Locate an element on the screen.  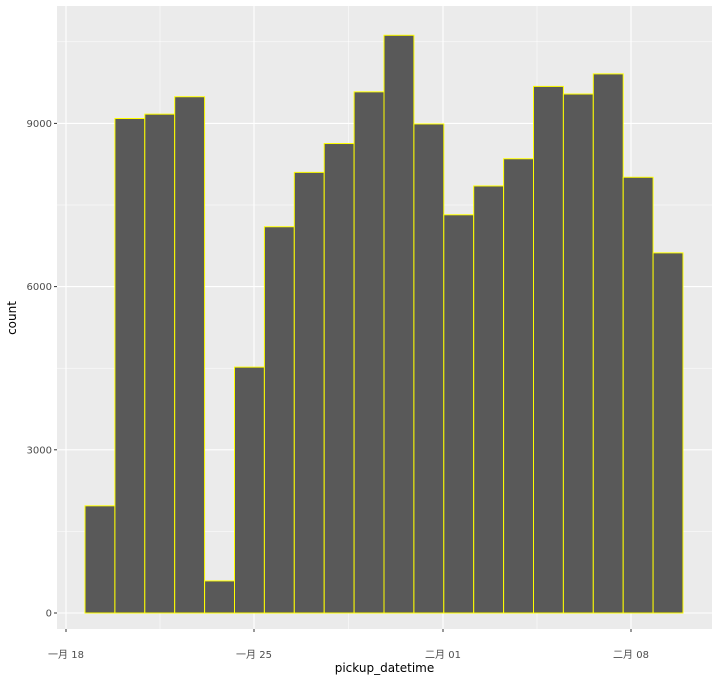
x-axis-title: pickup_datetime is located at coordinates (385, 668).